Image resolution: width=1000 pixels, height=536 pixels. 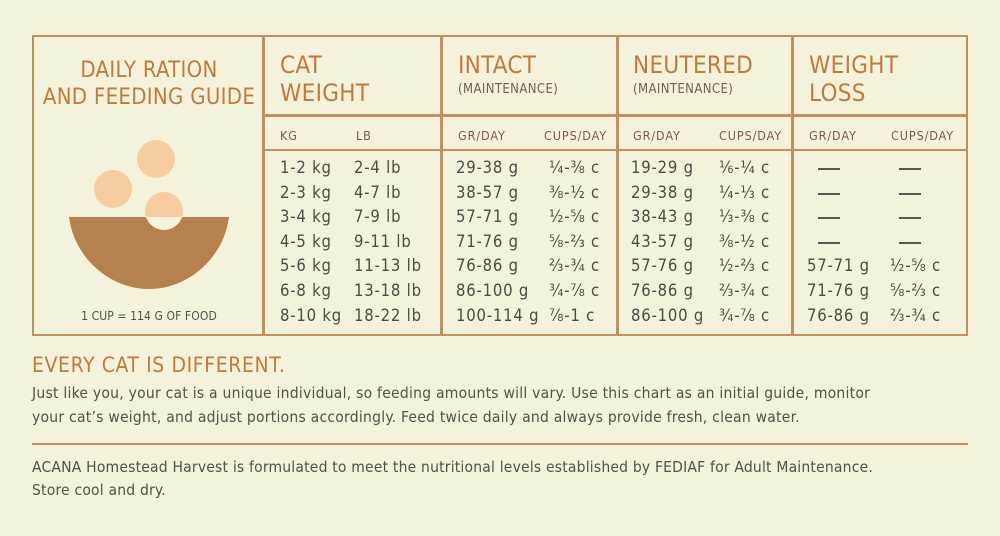 I want to click on guide-title-line2: AND FEEDING GUIDE, so click(x=149, y=97).